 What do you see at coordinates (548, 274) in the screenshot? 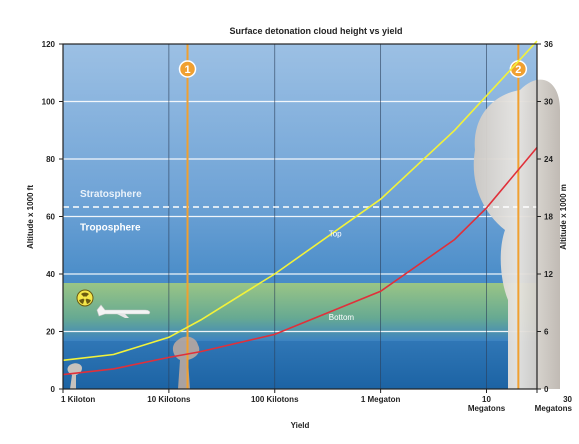
I see `y-tick-label-right: 12` at bounding box center [548, 274].